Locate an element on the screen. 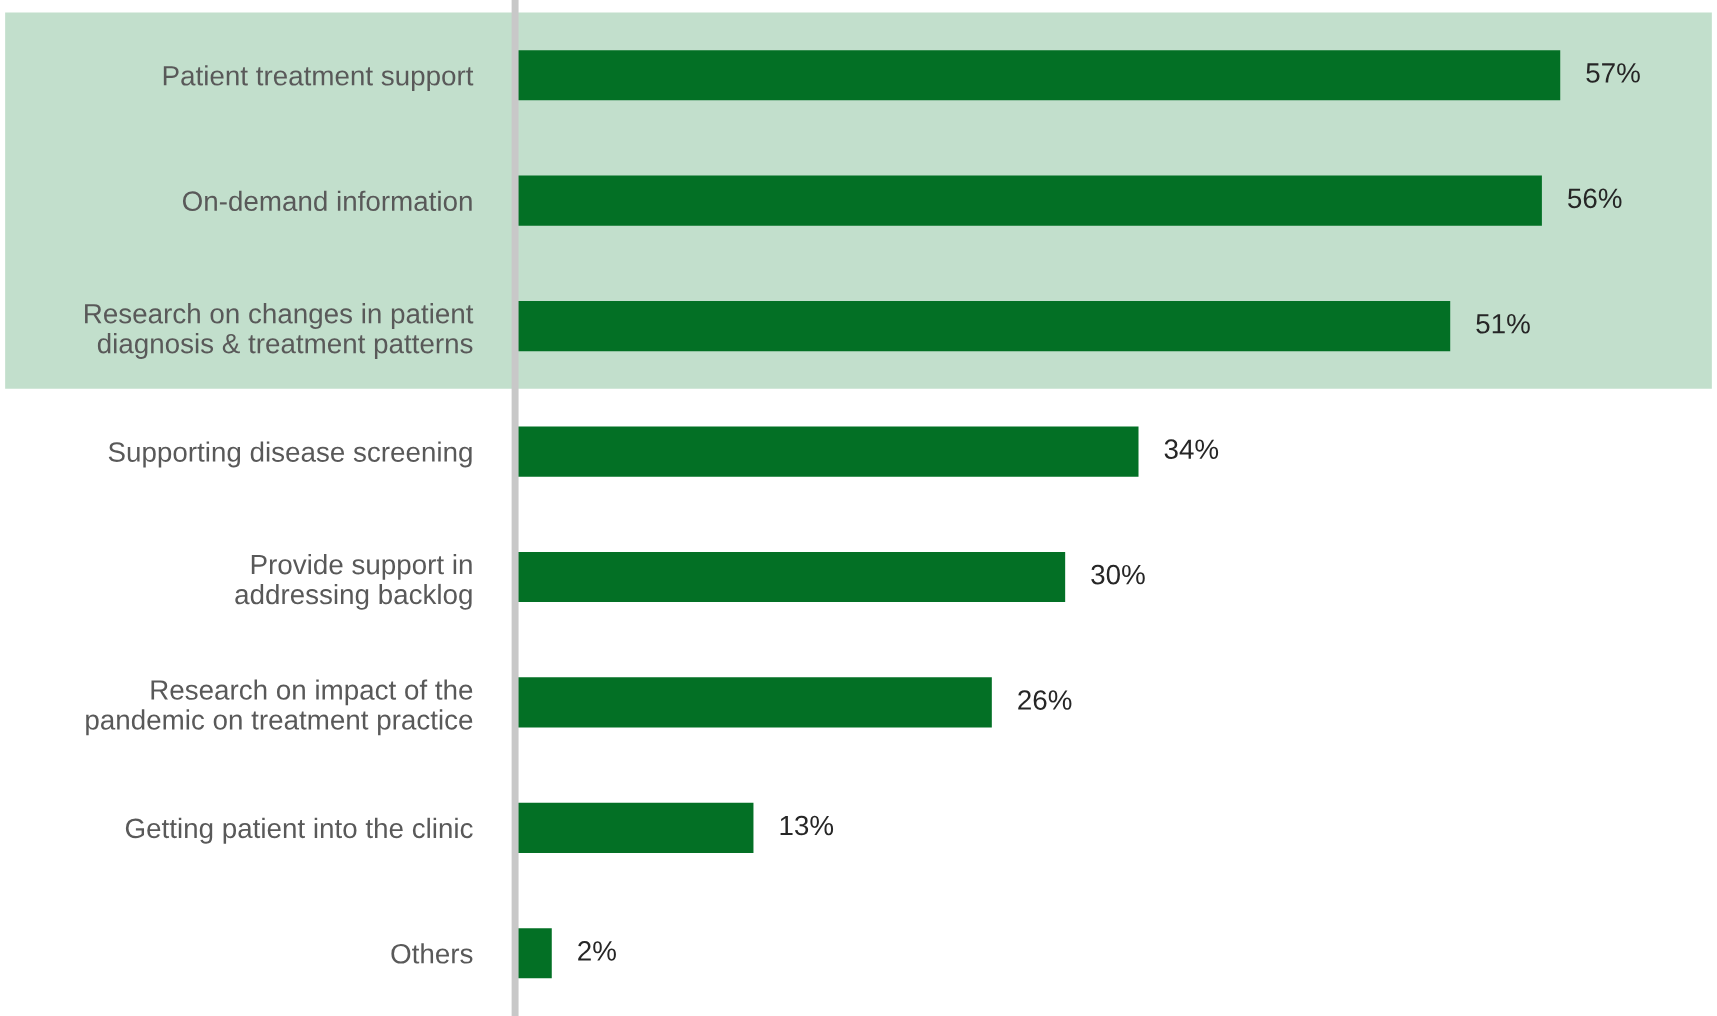 This screenshot has width=1717, height=1016. data-label: 2% is located at coordinates (597, 951).